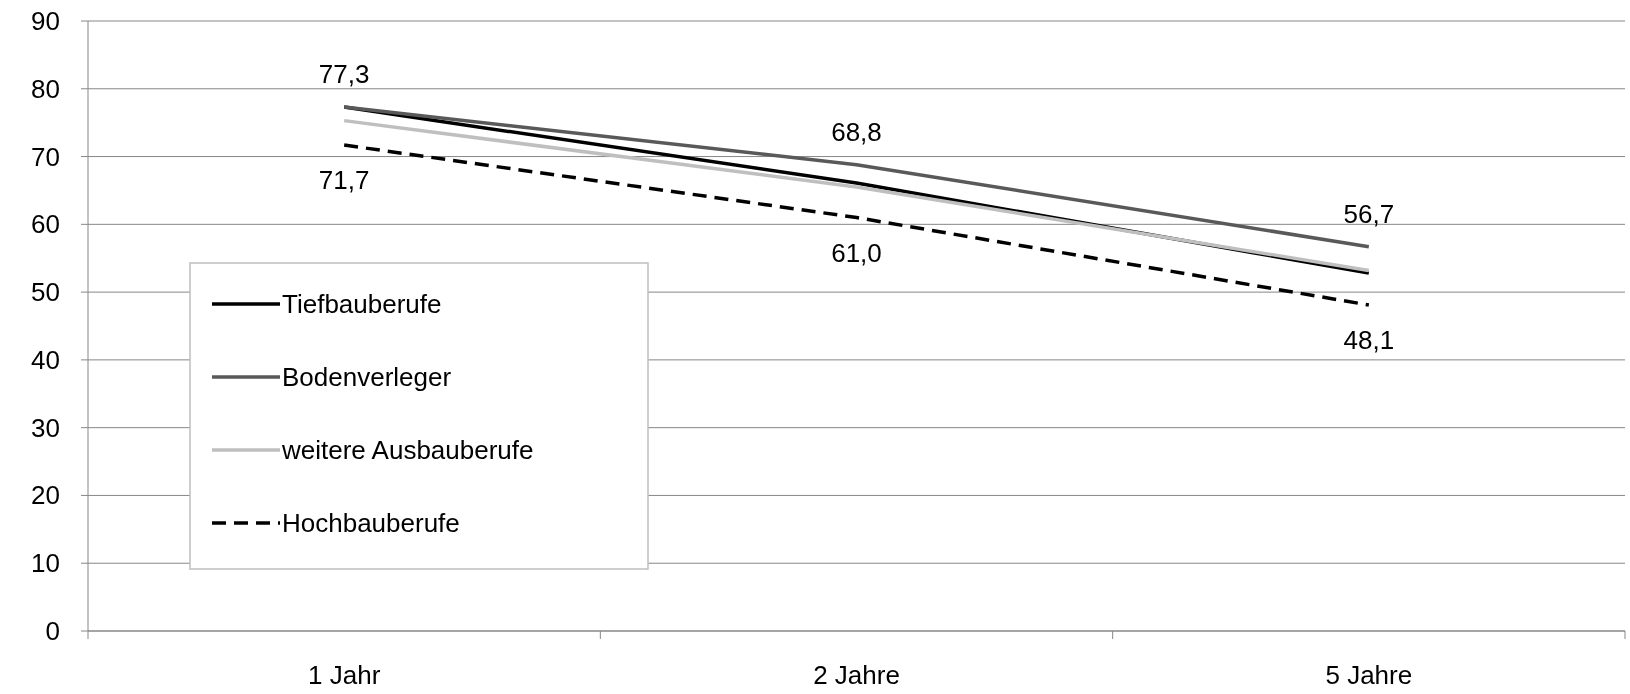 The height and width of the screenshot is (694, 1630). Describe the element at coordinates (45, 88) in the screenshot. I see `y-tick-label: 80` at that location.